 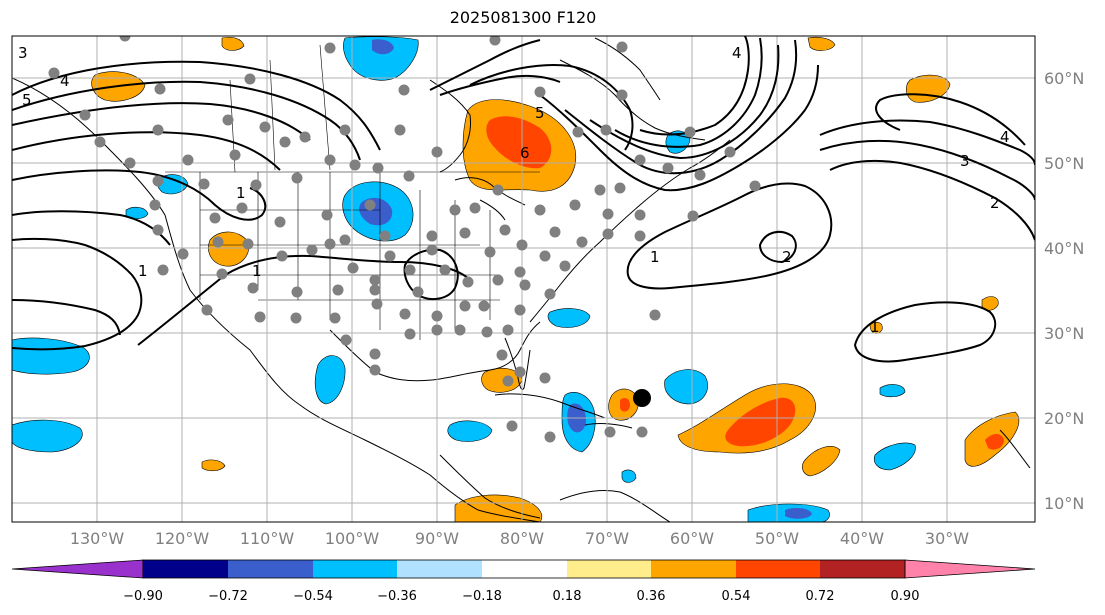 I want to click on colorbar-high-extend, so click(x=970, y=569).